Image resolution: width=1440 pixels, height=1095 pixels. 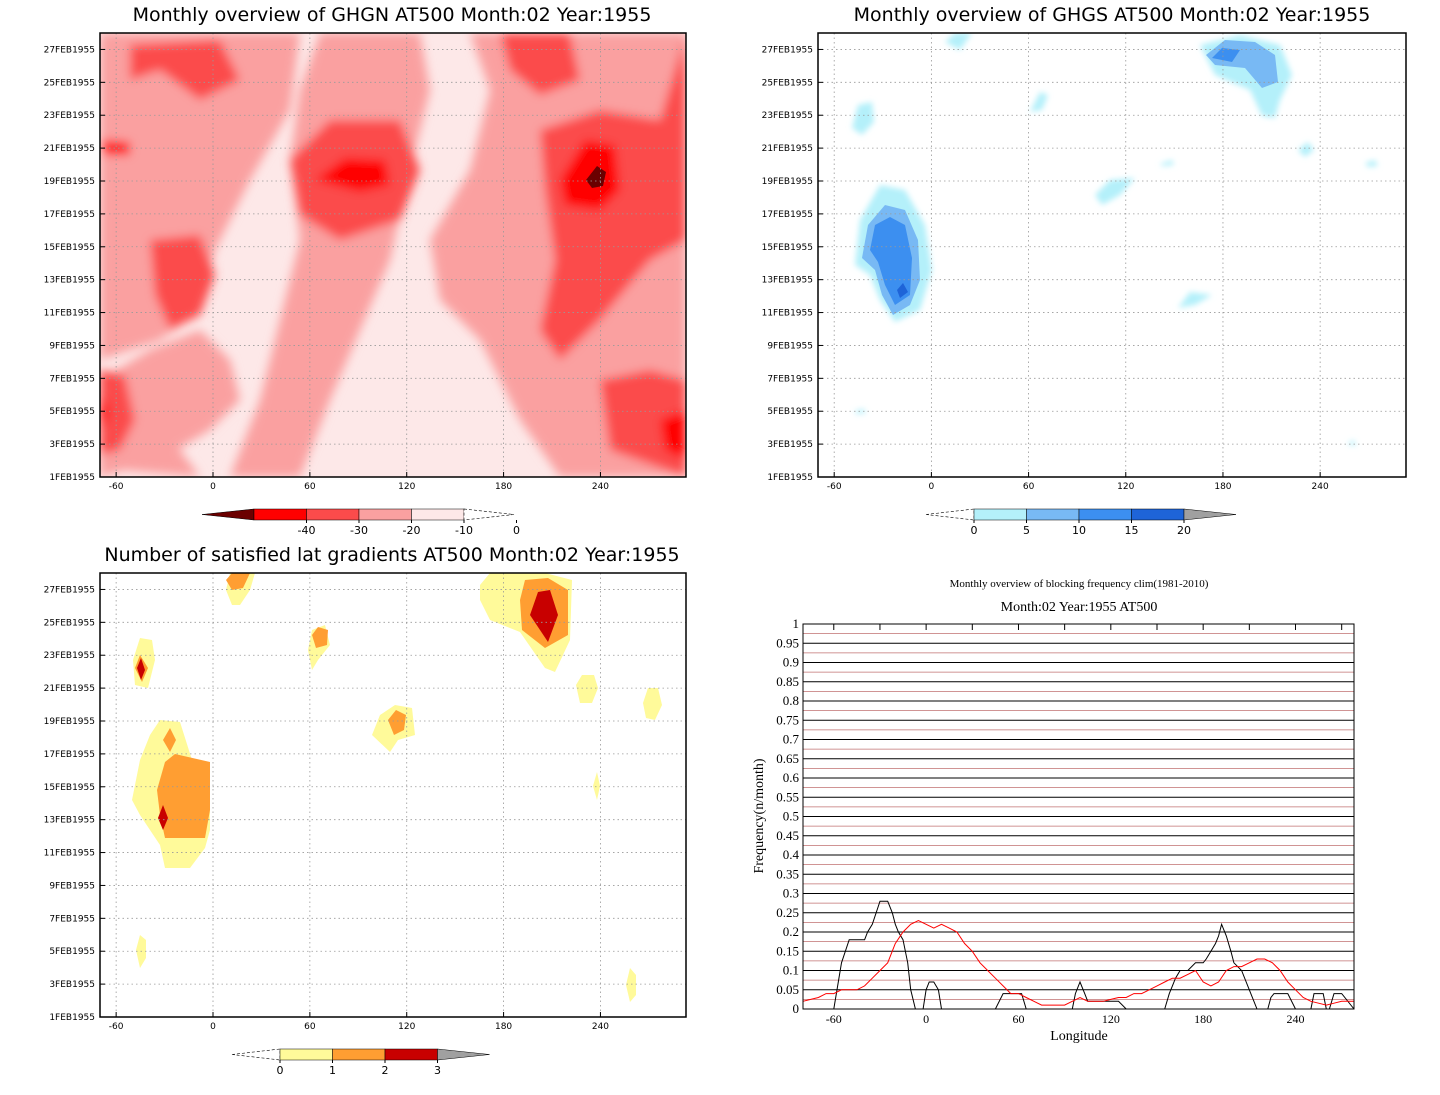 I want to click on freq-x-tick-label: 240, so click(x=1296, y=1019).